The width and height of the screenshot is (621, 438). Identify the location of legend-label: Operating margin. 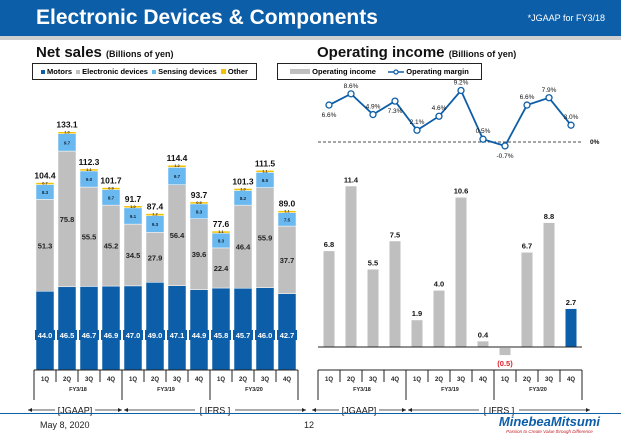
(437, 71).